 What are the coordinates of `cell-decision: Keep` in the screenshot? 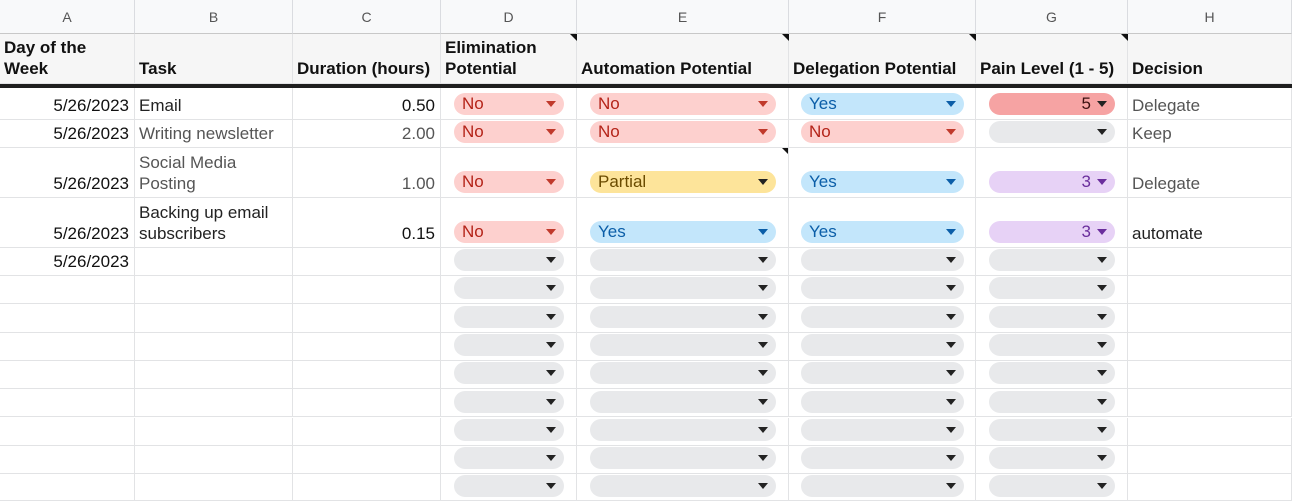 It's located at (1210, 134).